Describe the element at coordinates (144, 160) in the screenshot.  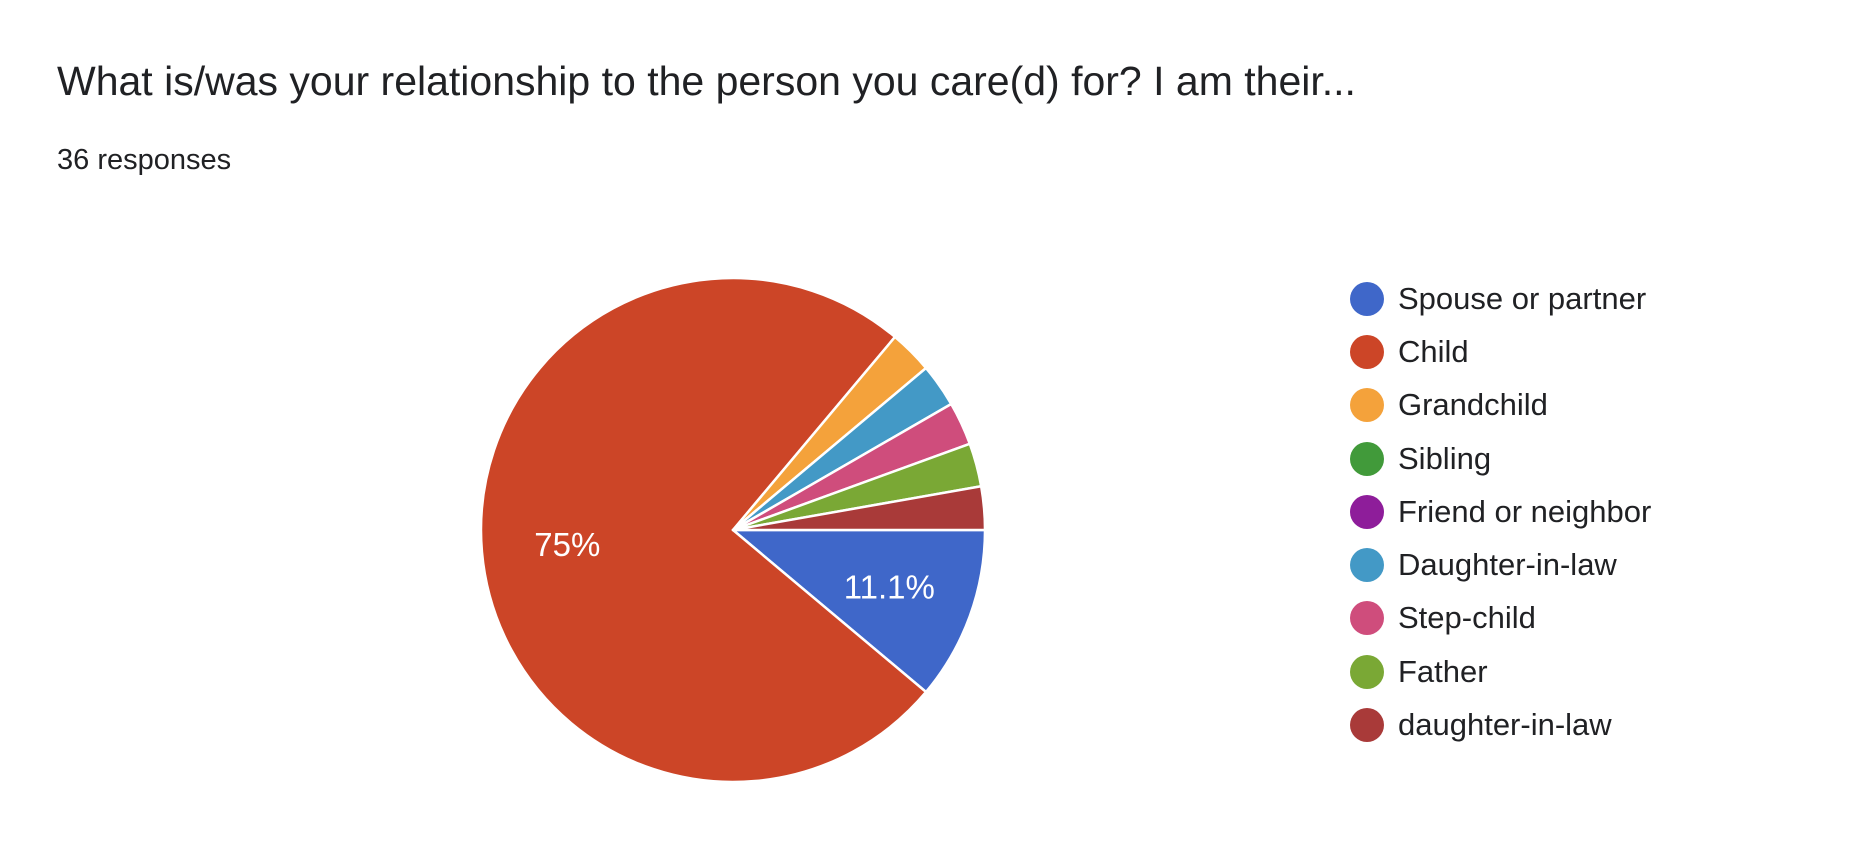
I see `response-count: 36 responses` at that location.